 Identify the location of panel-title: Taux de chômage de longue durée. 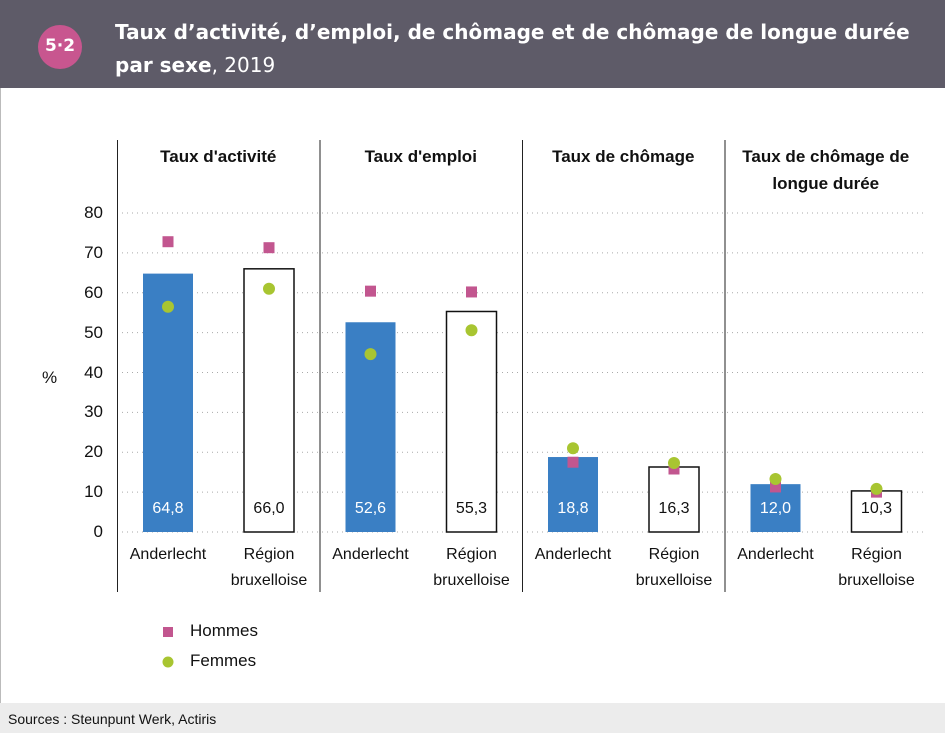
(826, 170).